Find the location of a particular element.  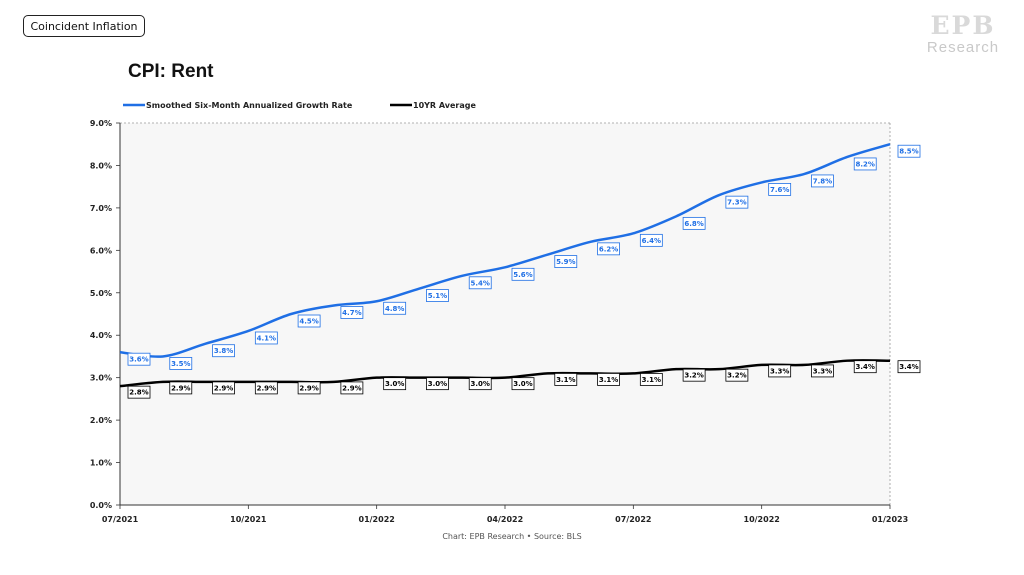

data-label-text: 5.4% is located at coordinates (480, 283).